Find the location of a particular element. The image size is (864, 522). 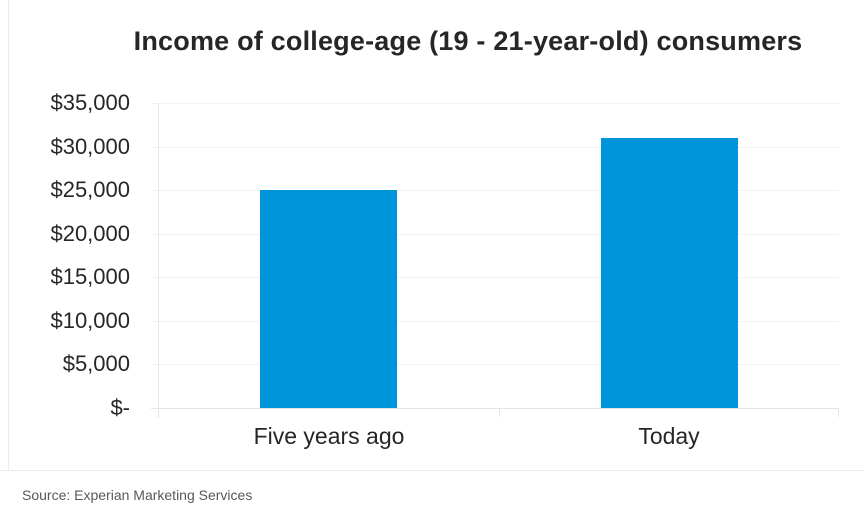

y-tick-label: $25,000 is located at coordinates (90, 189).